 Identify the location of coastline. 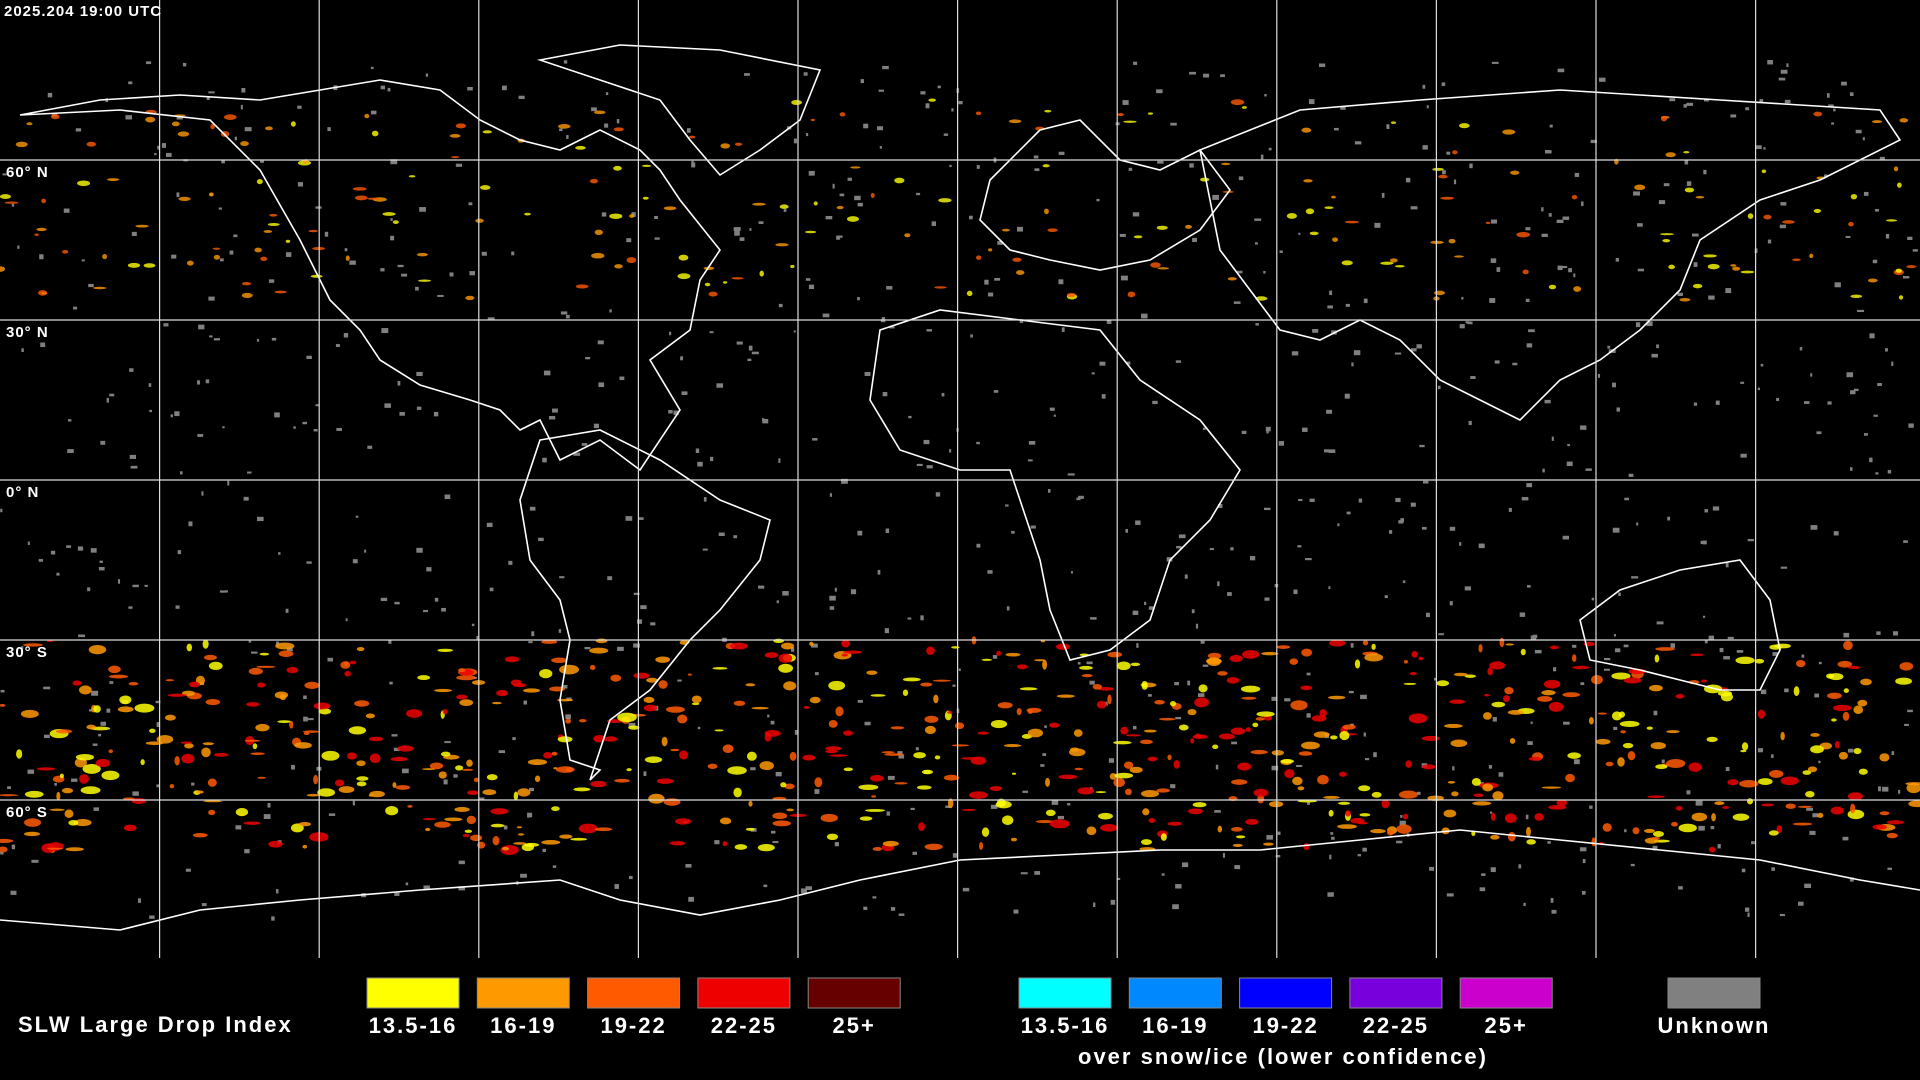
(1550, 255).